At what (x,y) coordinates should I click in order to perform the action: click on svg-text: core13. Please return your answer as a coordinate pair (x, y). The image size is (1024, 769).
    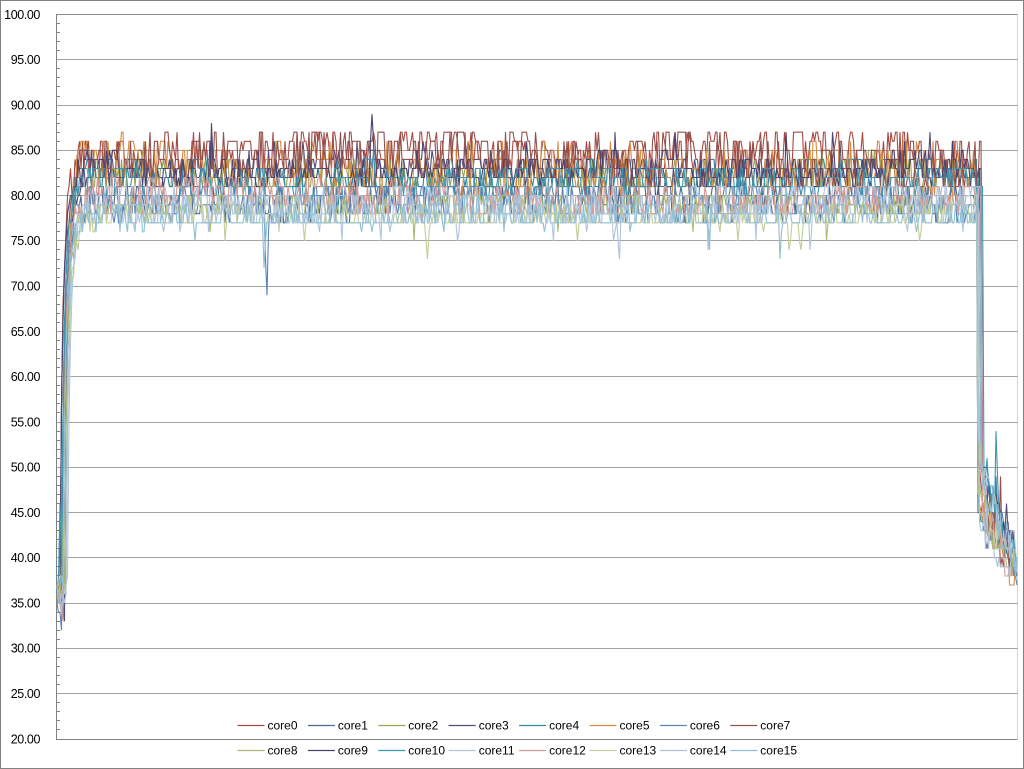
    Looking at the image, I should click on (638, 751).